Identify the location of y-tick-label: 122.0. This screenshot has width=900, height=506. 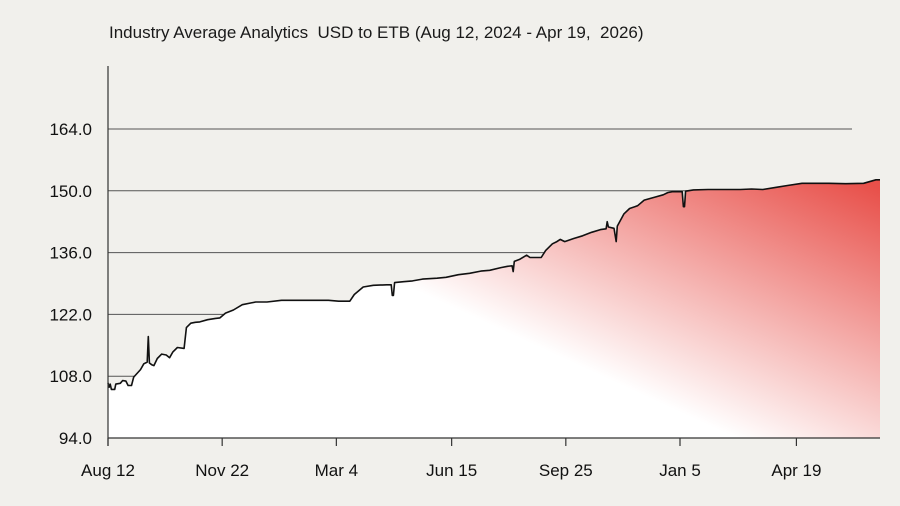
(70, 314).